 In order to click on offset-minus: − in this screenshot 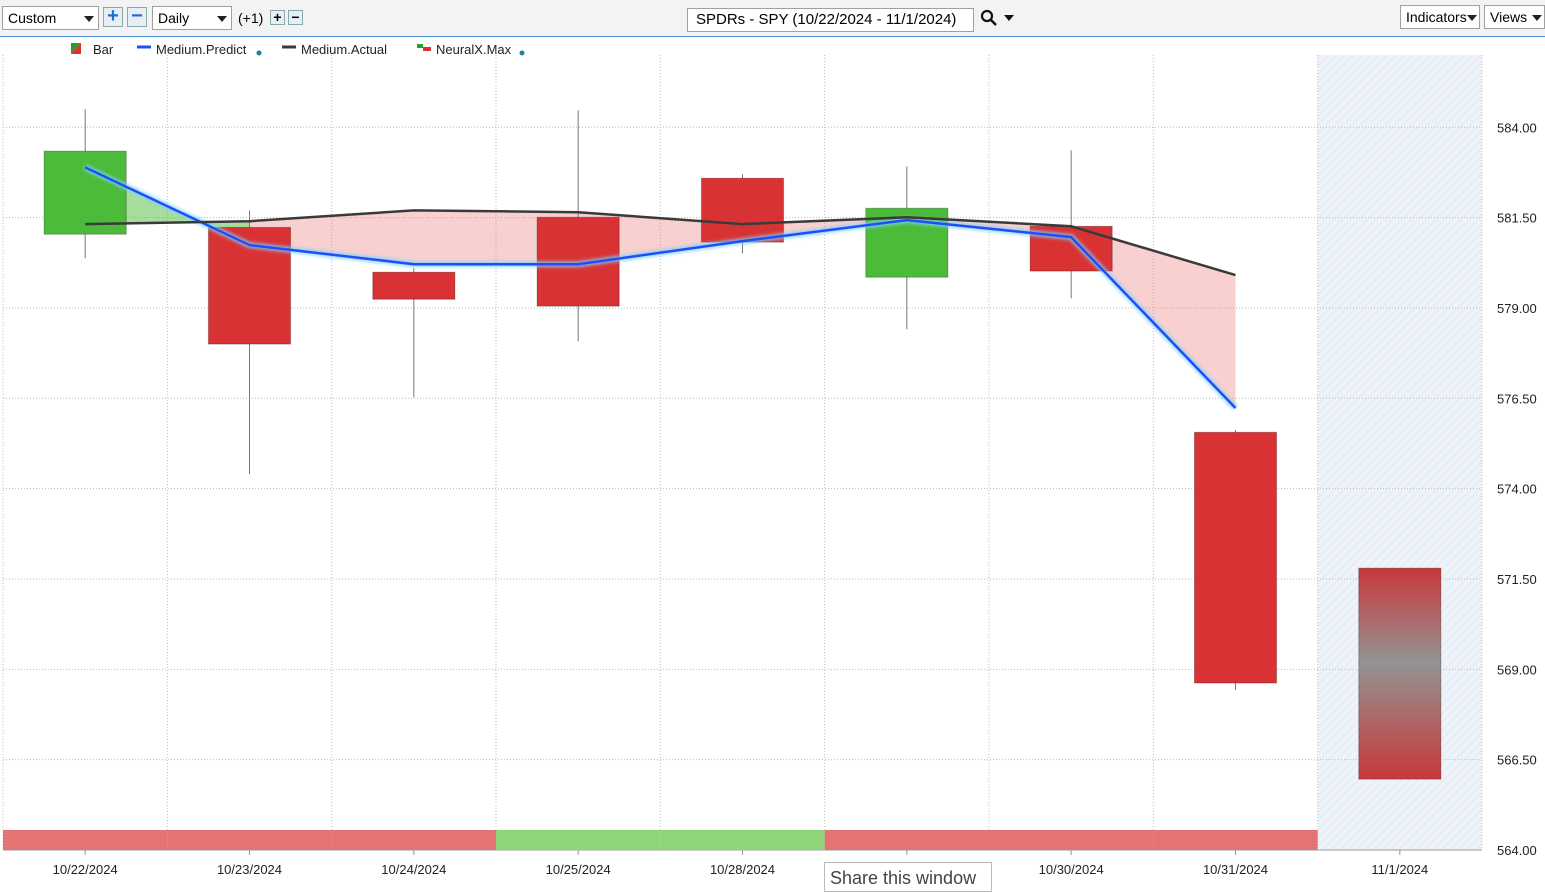, I will do `click(295, 17)`.